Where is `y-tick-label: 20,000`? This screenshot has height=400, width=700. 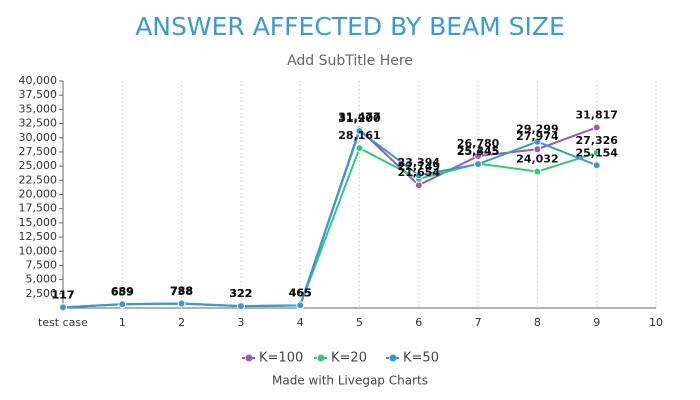 y-tick-label: 20,000 is located at coordinates (38, 194).